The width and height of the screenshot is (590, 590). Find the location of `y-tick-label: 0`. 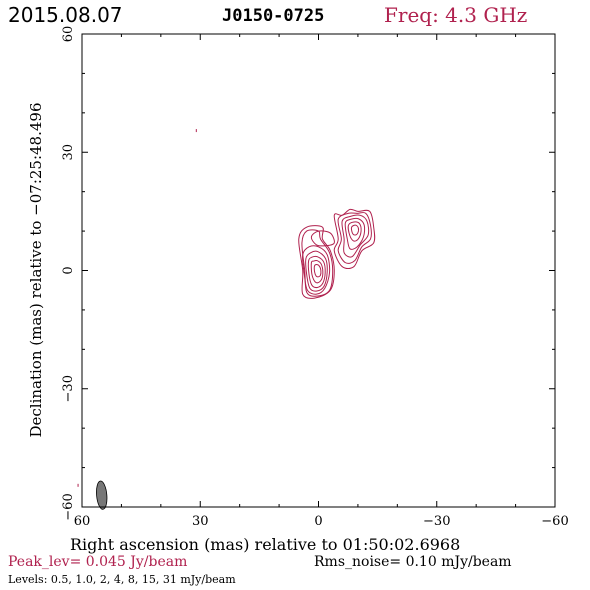

y-tick-label: 0 is located at coordinates (68, 270).